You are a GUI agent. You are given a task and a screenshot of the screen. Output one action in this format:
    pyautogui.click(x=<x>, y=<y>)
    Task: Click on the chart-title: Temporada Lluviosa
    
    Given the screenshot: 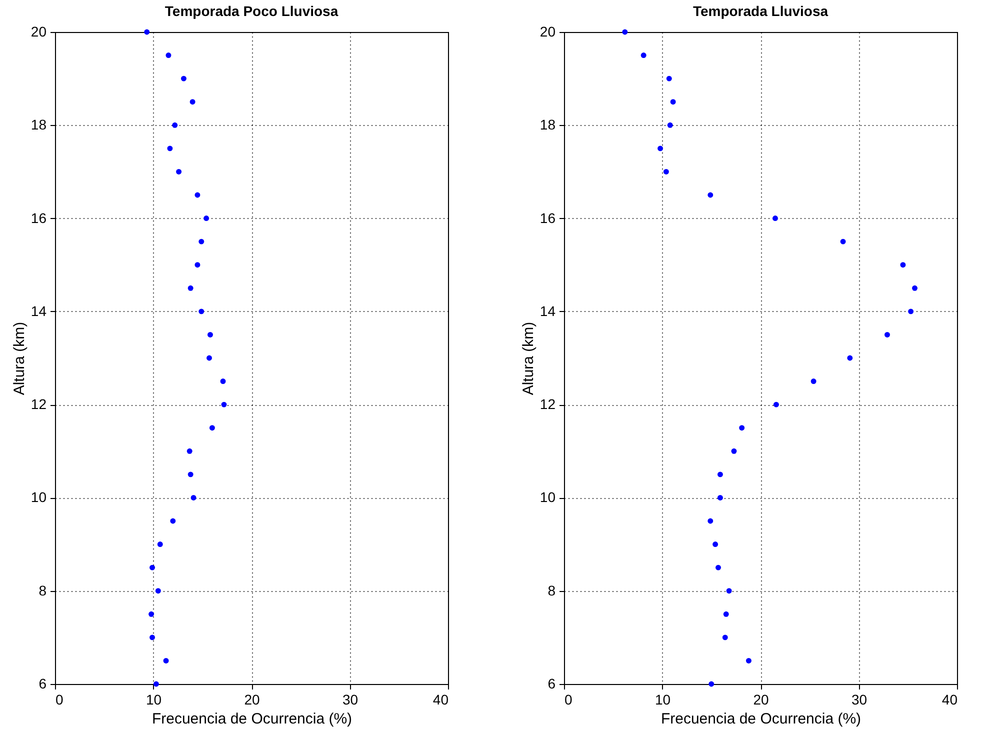 What is the action you would take?
    pyautogui.click(x=760, y=11)
    